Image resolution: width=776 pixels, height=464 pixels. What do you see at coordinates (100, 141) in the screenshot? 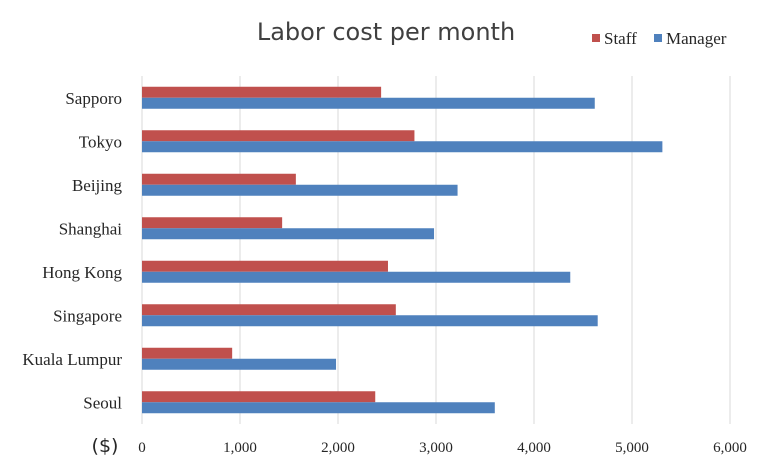
I see `category-label: Tokyo` at bounding box center [100, 141].